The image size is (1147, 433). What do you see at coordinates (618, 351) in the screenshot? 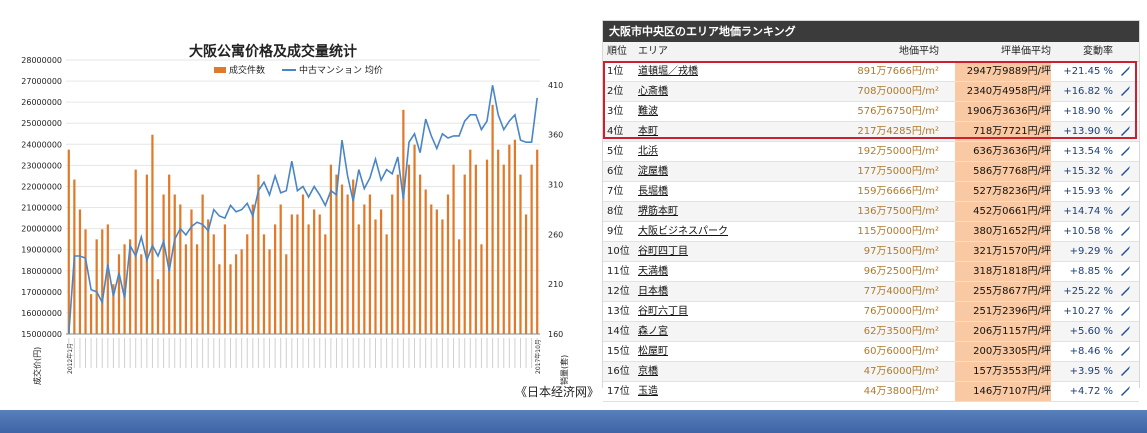
I see `rank-cell: 15位` at bounding box center [618, 351].